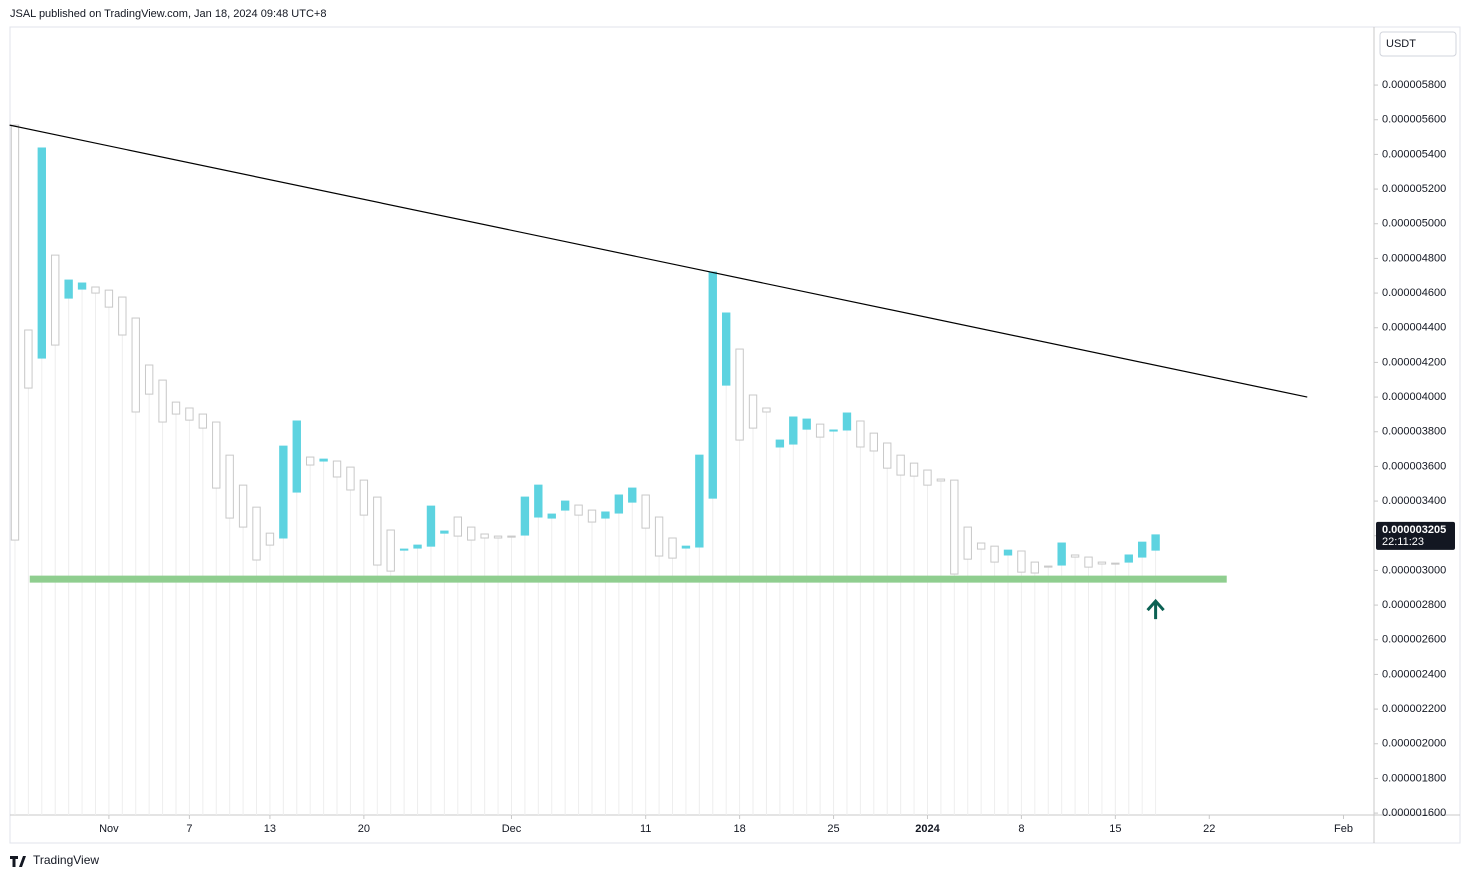  I want to click on x-tick-label: 18, so click(739, 829).